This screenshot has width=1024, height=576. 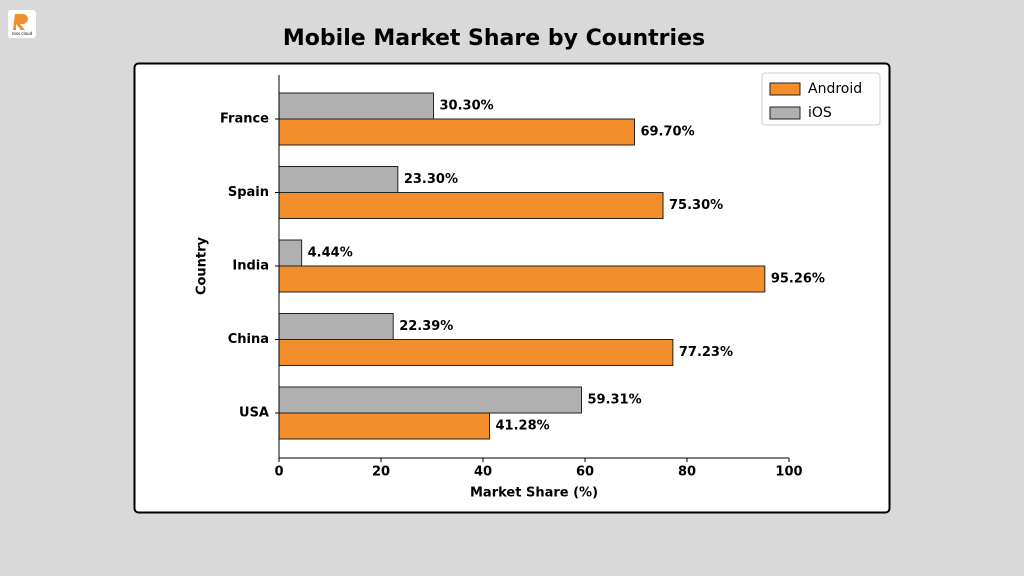 What do you see at coordinates (585, 472) in the screenshot?
I see `x-tick-label: 60` at bounding box center [585, 472].